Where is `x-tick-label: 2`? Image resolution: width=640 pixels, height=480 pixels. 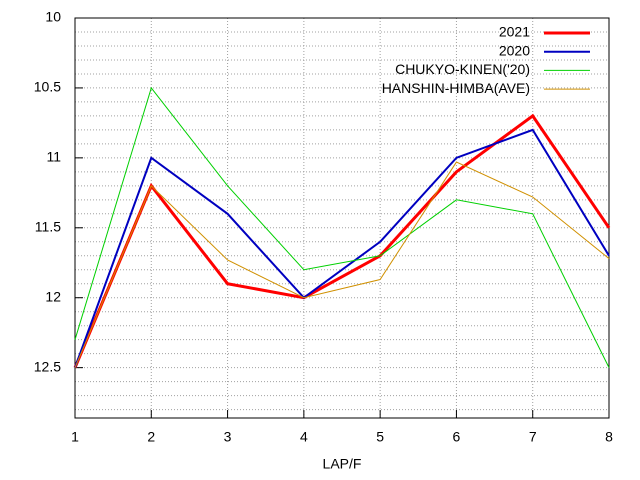
x-tick-label: 2 is located at coordinates (151, 437).